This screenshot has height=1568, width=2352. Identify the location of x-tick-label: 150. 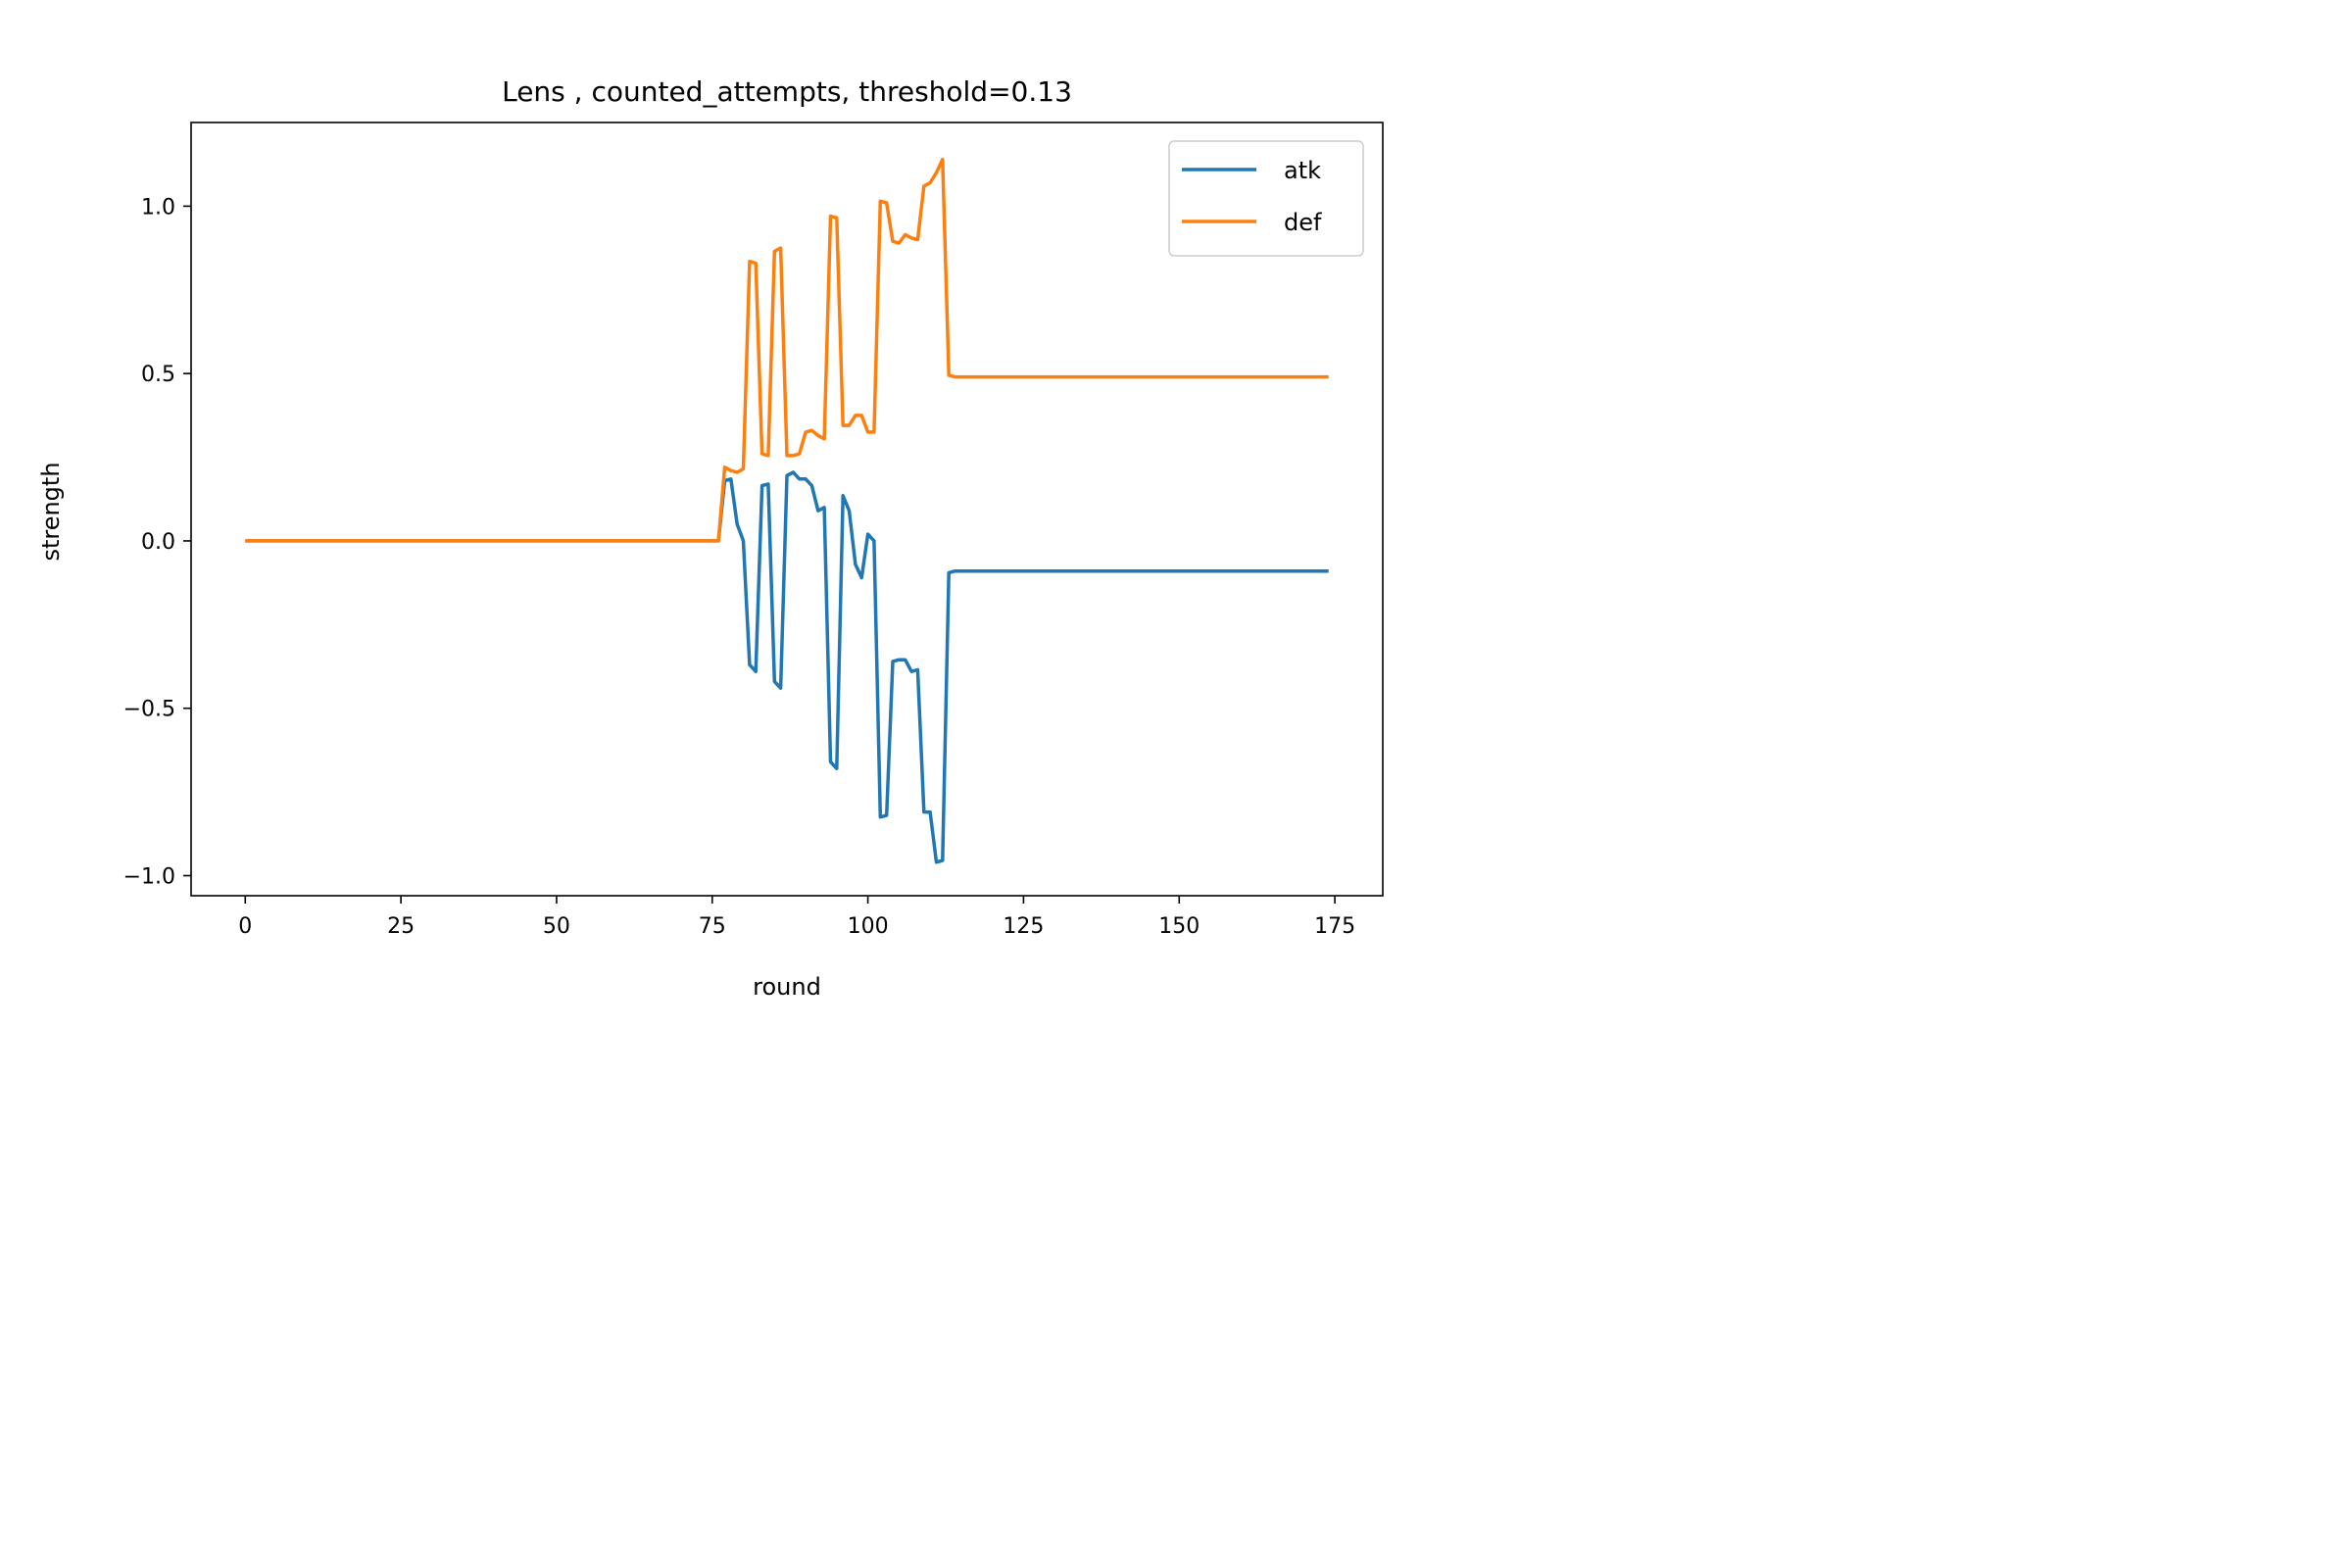
(1179, 926).